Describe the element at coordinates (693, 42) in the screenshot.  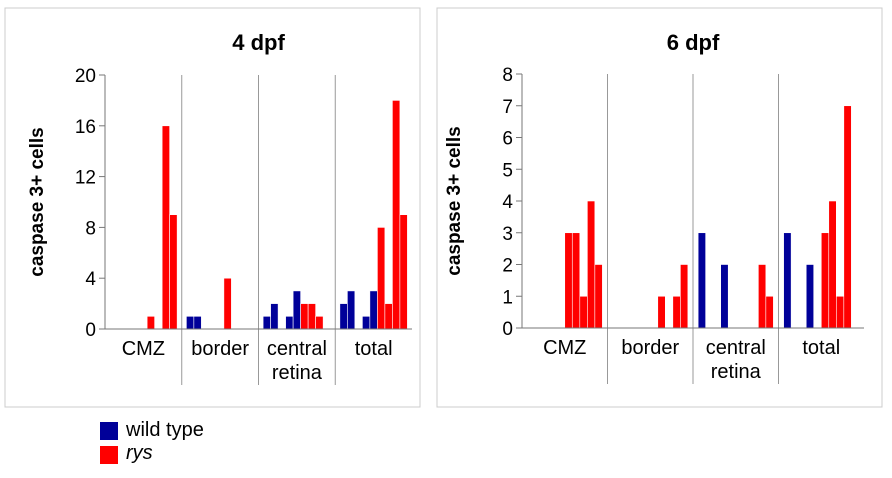
I see `chart-title: 6 dpf` at that location.